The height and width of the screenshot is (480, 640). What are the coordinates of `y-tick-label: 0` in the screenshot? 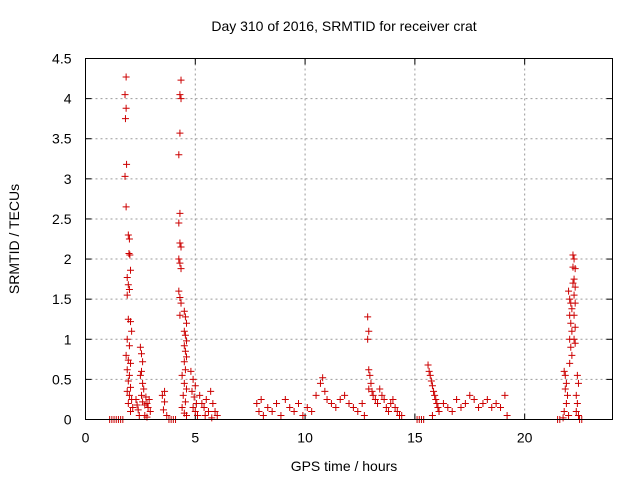 It's located at (68, 420).